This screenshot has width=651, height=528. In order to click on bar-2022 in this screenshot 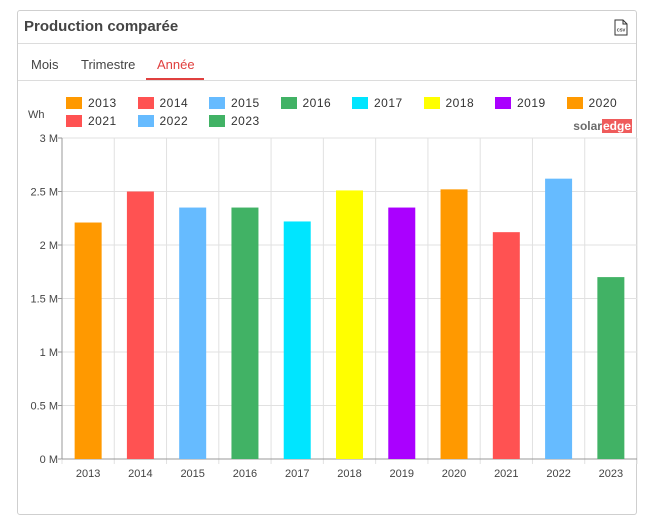, I will do `click(559, 318)`.